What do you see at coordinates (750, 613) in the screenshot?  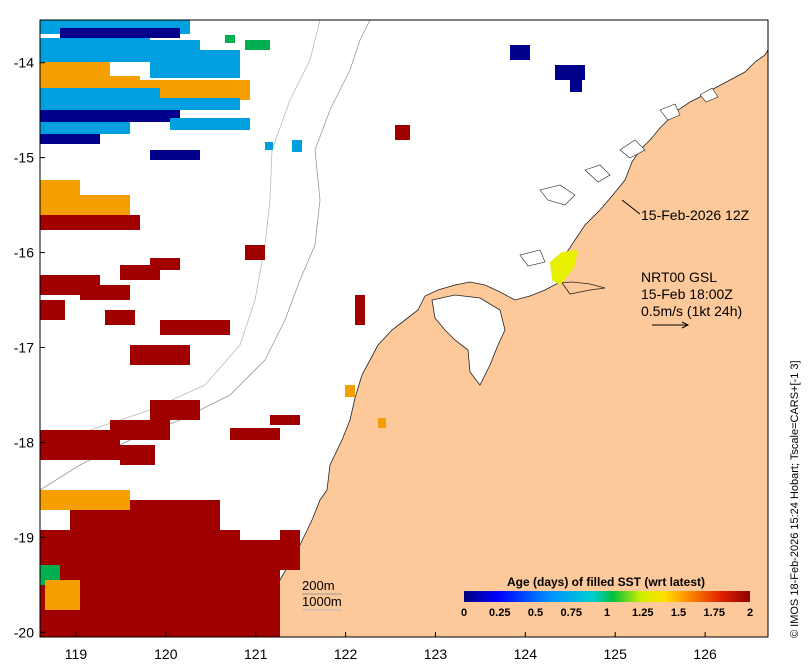 I see `colorbar-tick-2: 2` at bounding box center [750, 613].